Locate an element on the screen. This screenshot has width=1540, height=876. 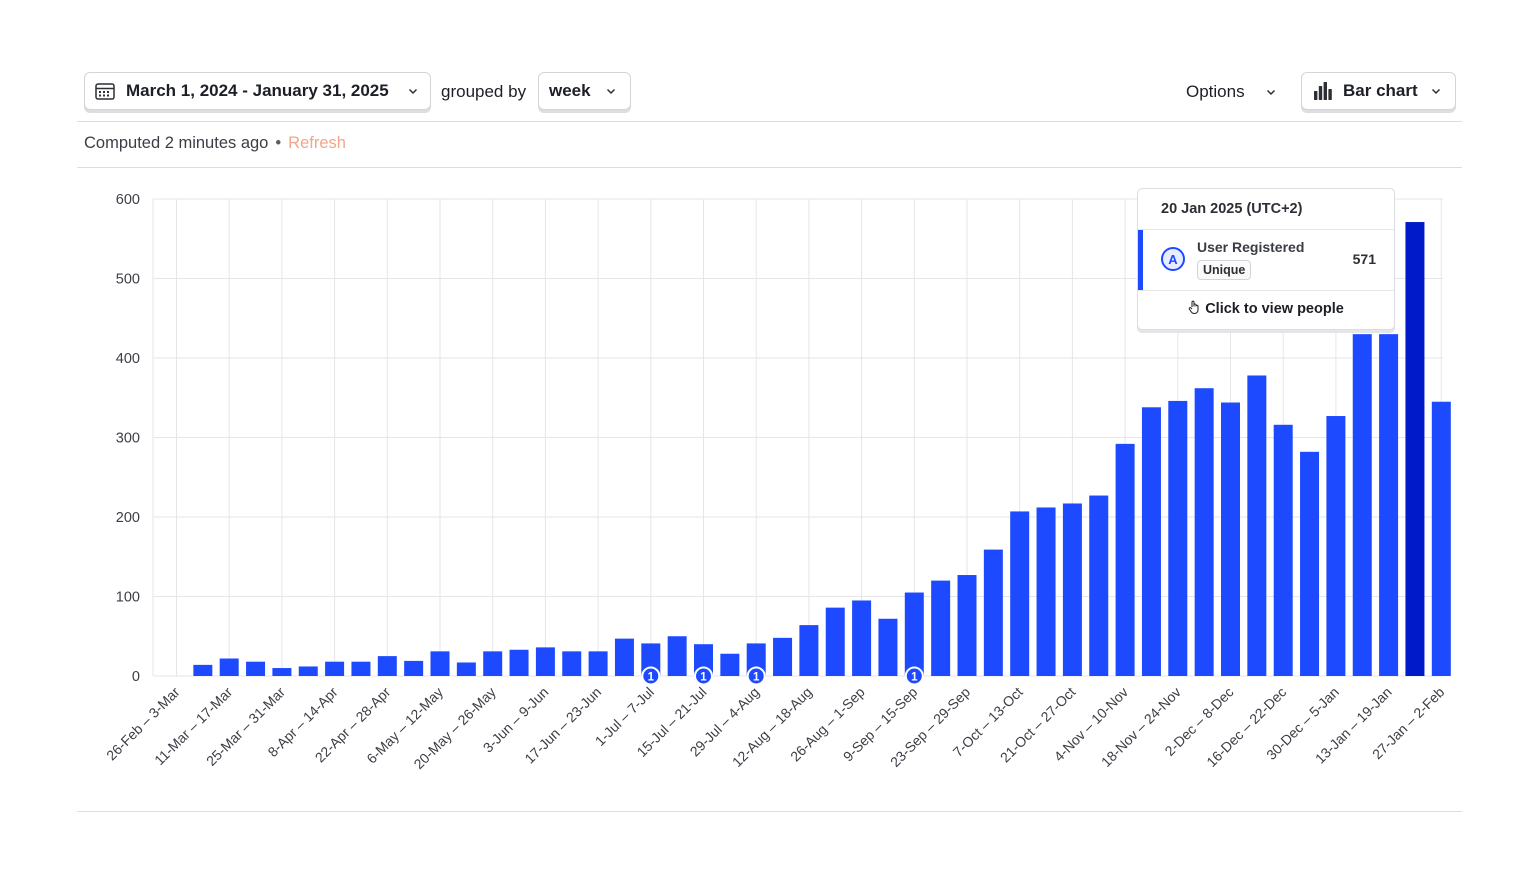
y-tick-label: 200 is located at coordinates (128, 518).